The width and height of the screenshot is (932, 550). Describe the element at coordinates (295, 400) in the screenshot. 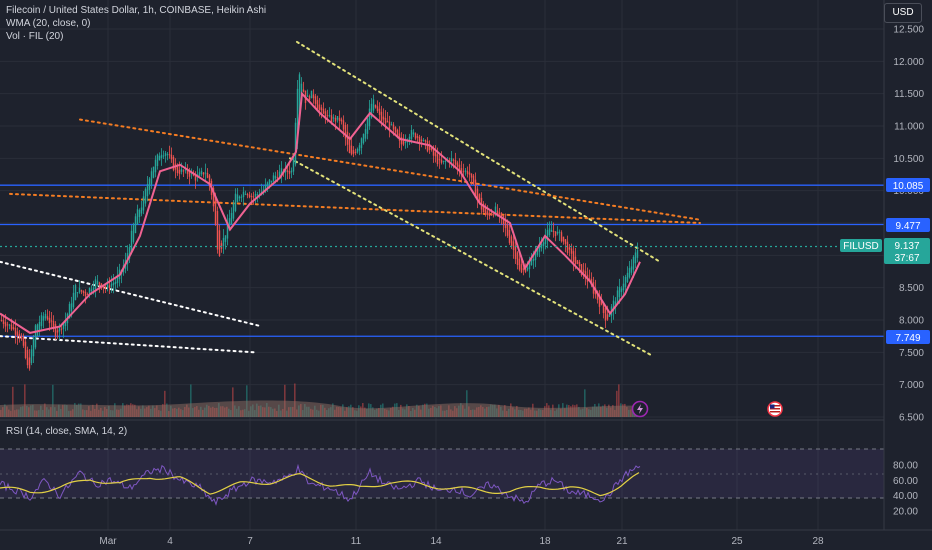

I see `volume-bar` at that location.